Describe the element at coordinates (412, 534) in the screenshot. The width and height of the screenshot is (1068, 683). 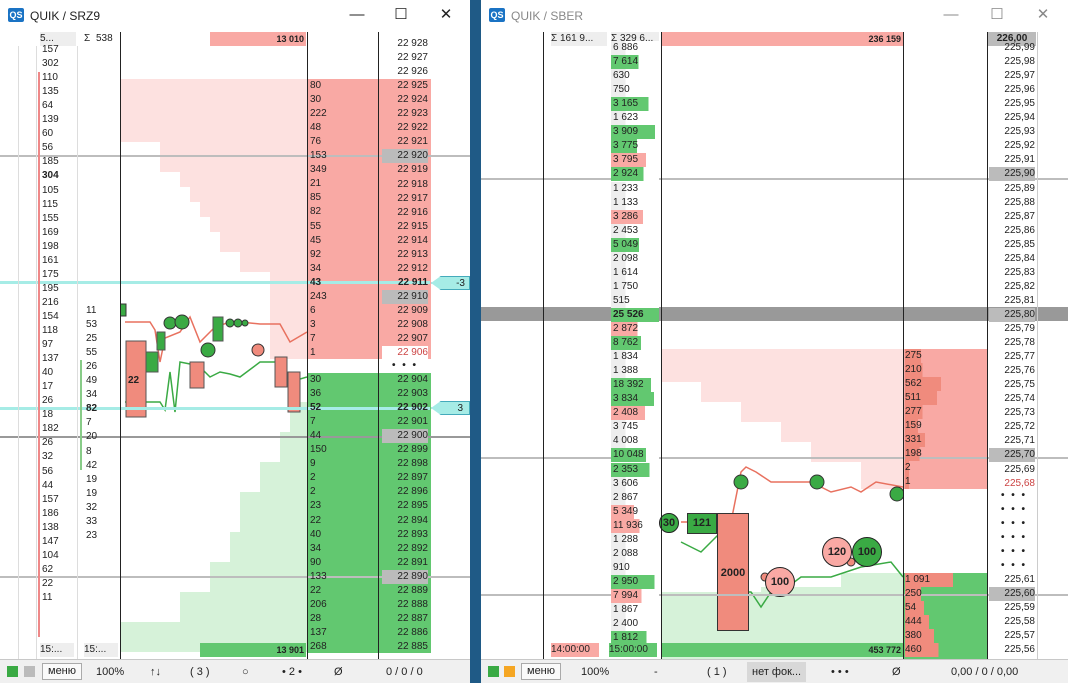
I see `price-cell: 22 893` at that location.